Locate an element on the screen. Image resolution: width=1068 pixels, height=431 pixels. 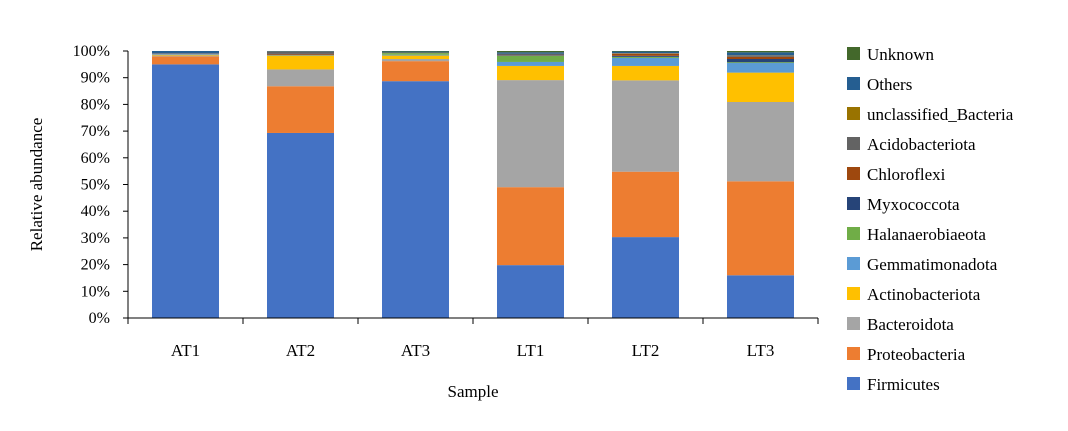
y-tick-label: 0% is located at coordinates (99, 318).